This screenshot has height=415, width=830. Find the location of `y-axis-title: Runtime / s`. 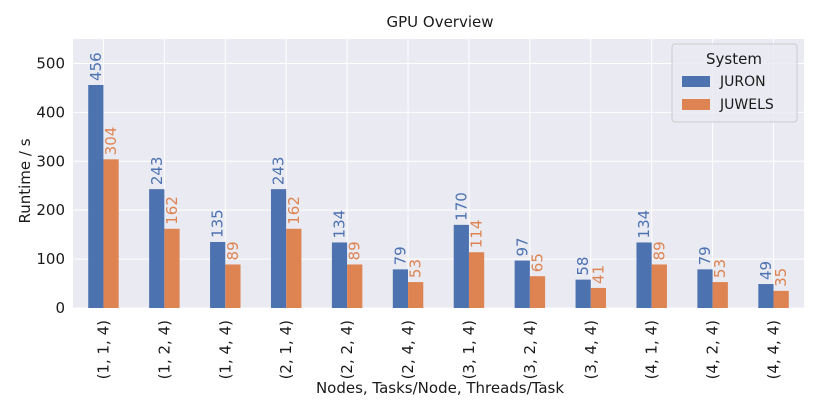

y-axis-title: Runtime / s is located at coordinates (25, 180).